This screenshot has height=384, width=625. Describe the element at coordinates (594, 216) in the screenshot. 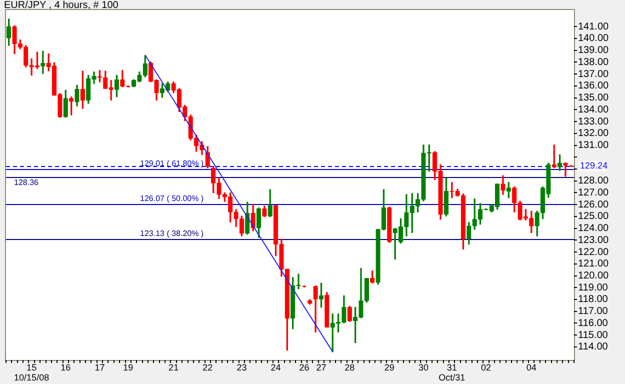

I see `y-tick-label: 125.00` at that location.